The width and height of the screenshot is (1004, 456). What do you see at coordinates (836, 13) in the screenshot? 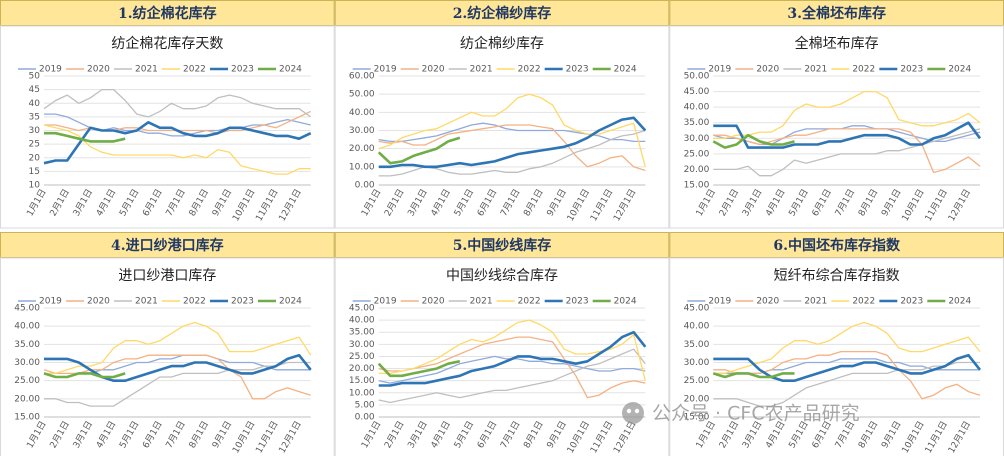
I see `panel-header-text: 3.全棉坯布库存` at bounding box center [836, 13].